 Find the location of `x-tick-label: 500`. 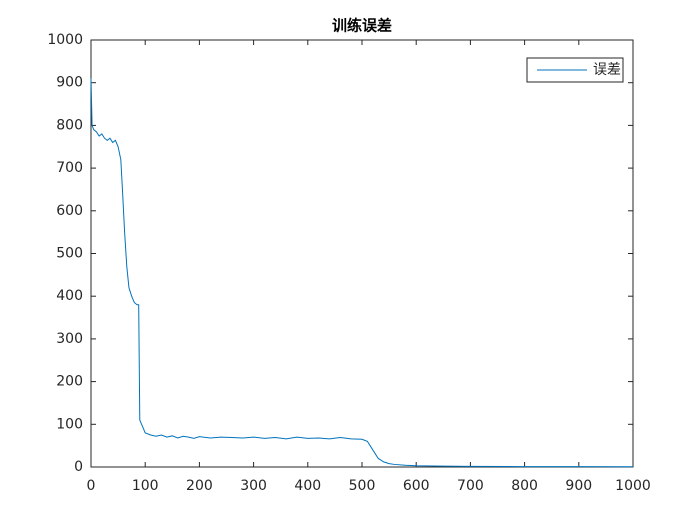

x-tick-label: 500 is located at coordinates (362, 486).